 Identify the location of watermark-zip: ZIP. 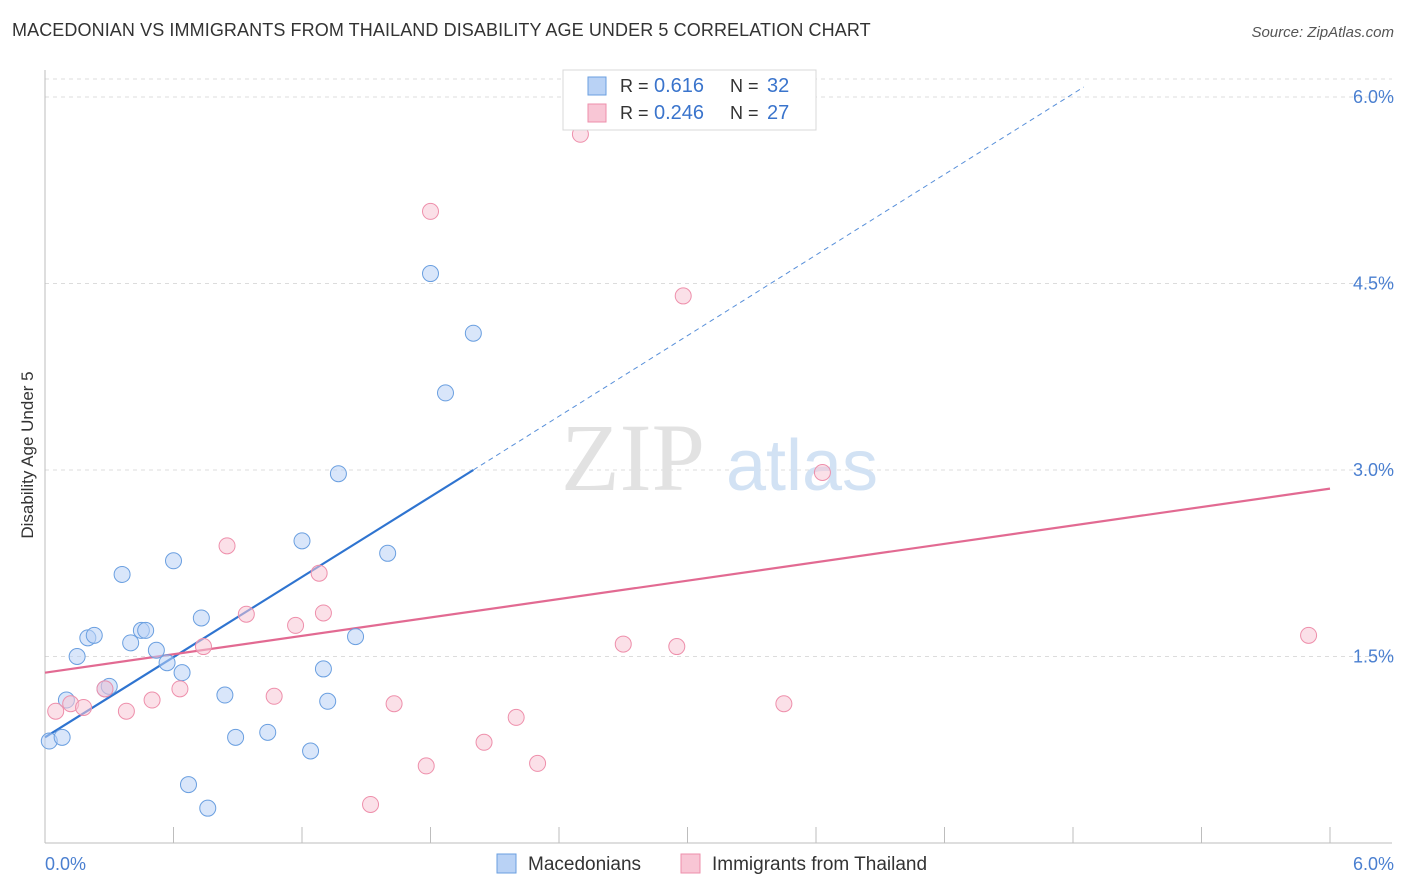
(633, 457).